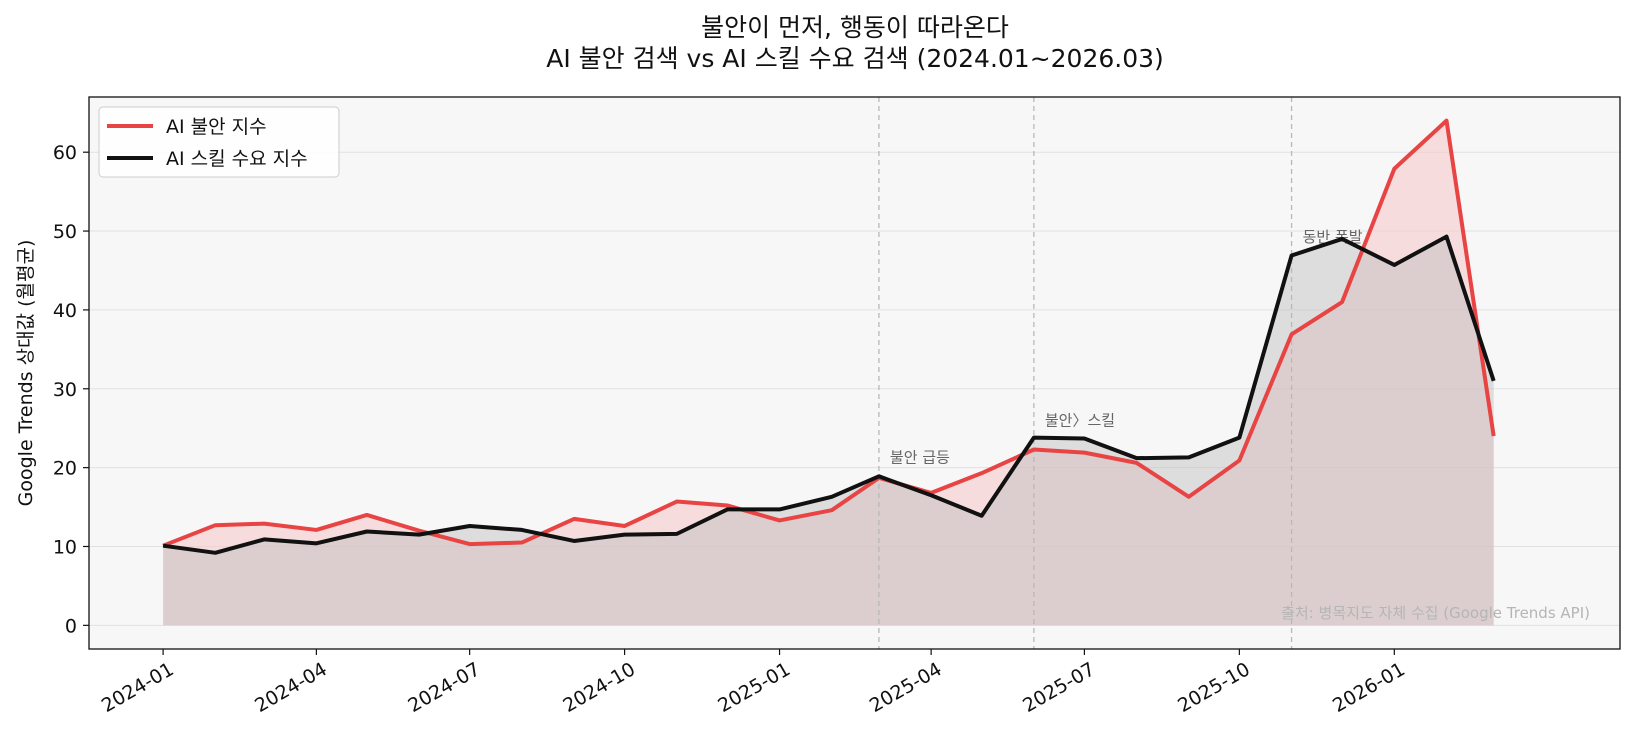  I want to click on y-tick-label: 20, so click(65, 469).